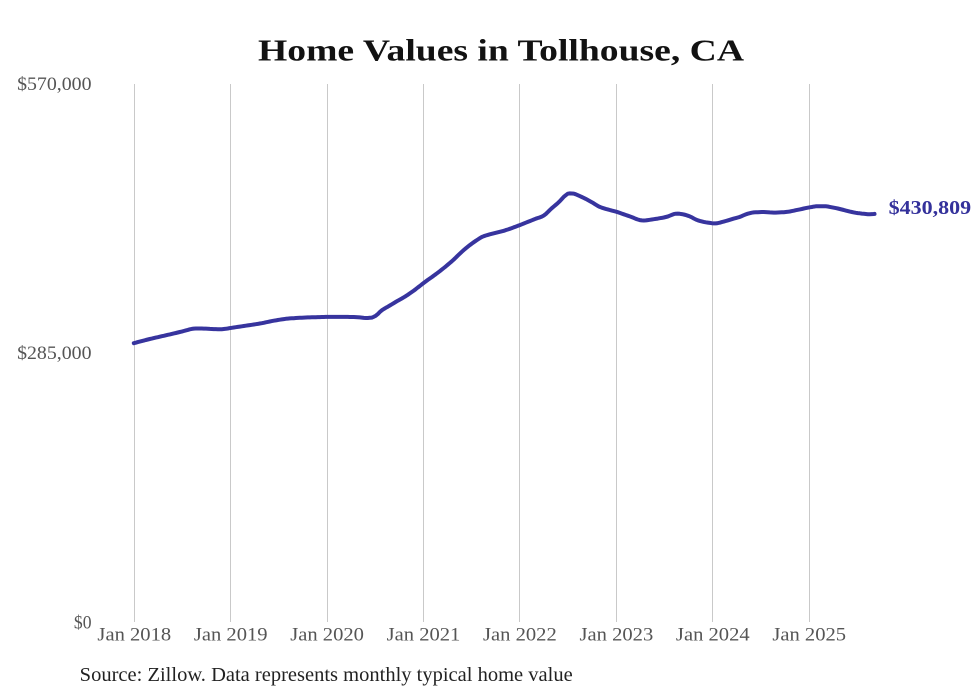  What do you see at coordinates (54, 84) in the screenshot?
I see `svg-text: $570,000` at bounding box center [54, 84].